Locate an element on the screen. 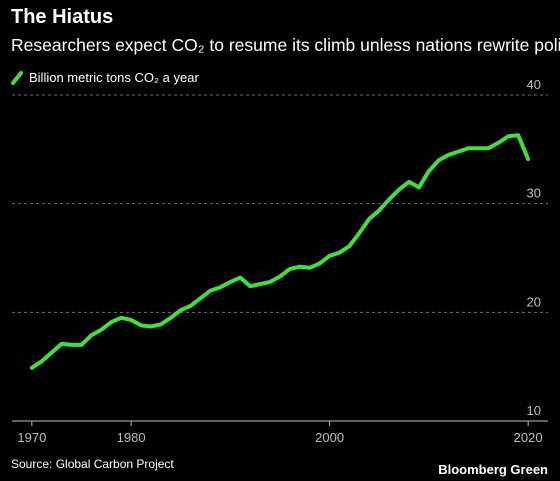  chart-title: The Hiatus is located at coordinates (62, 17).